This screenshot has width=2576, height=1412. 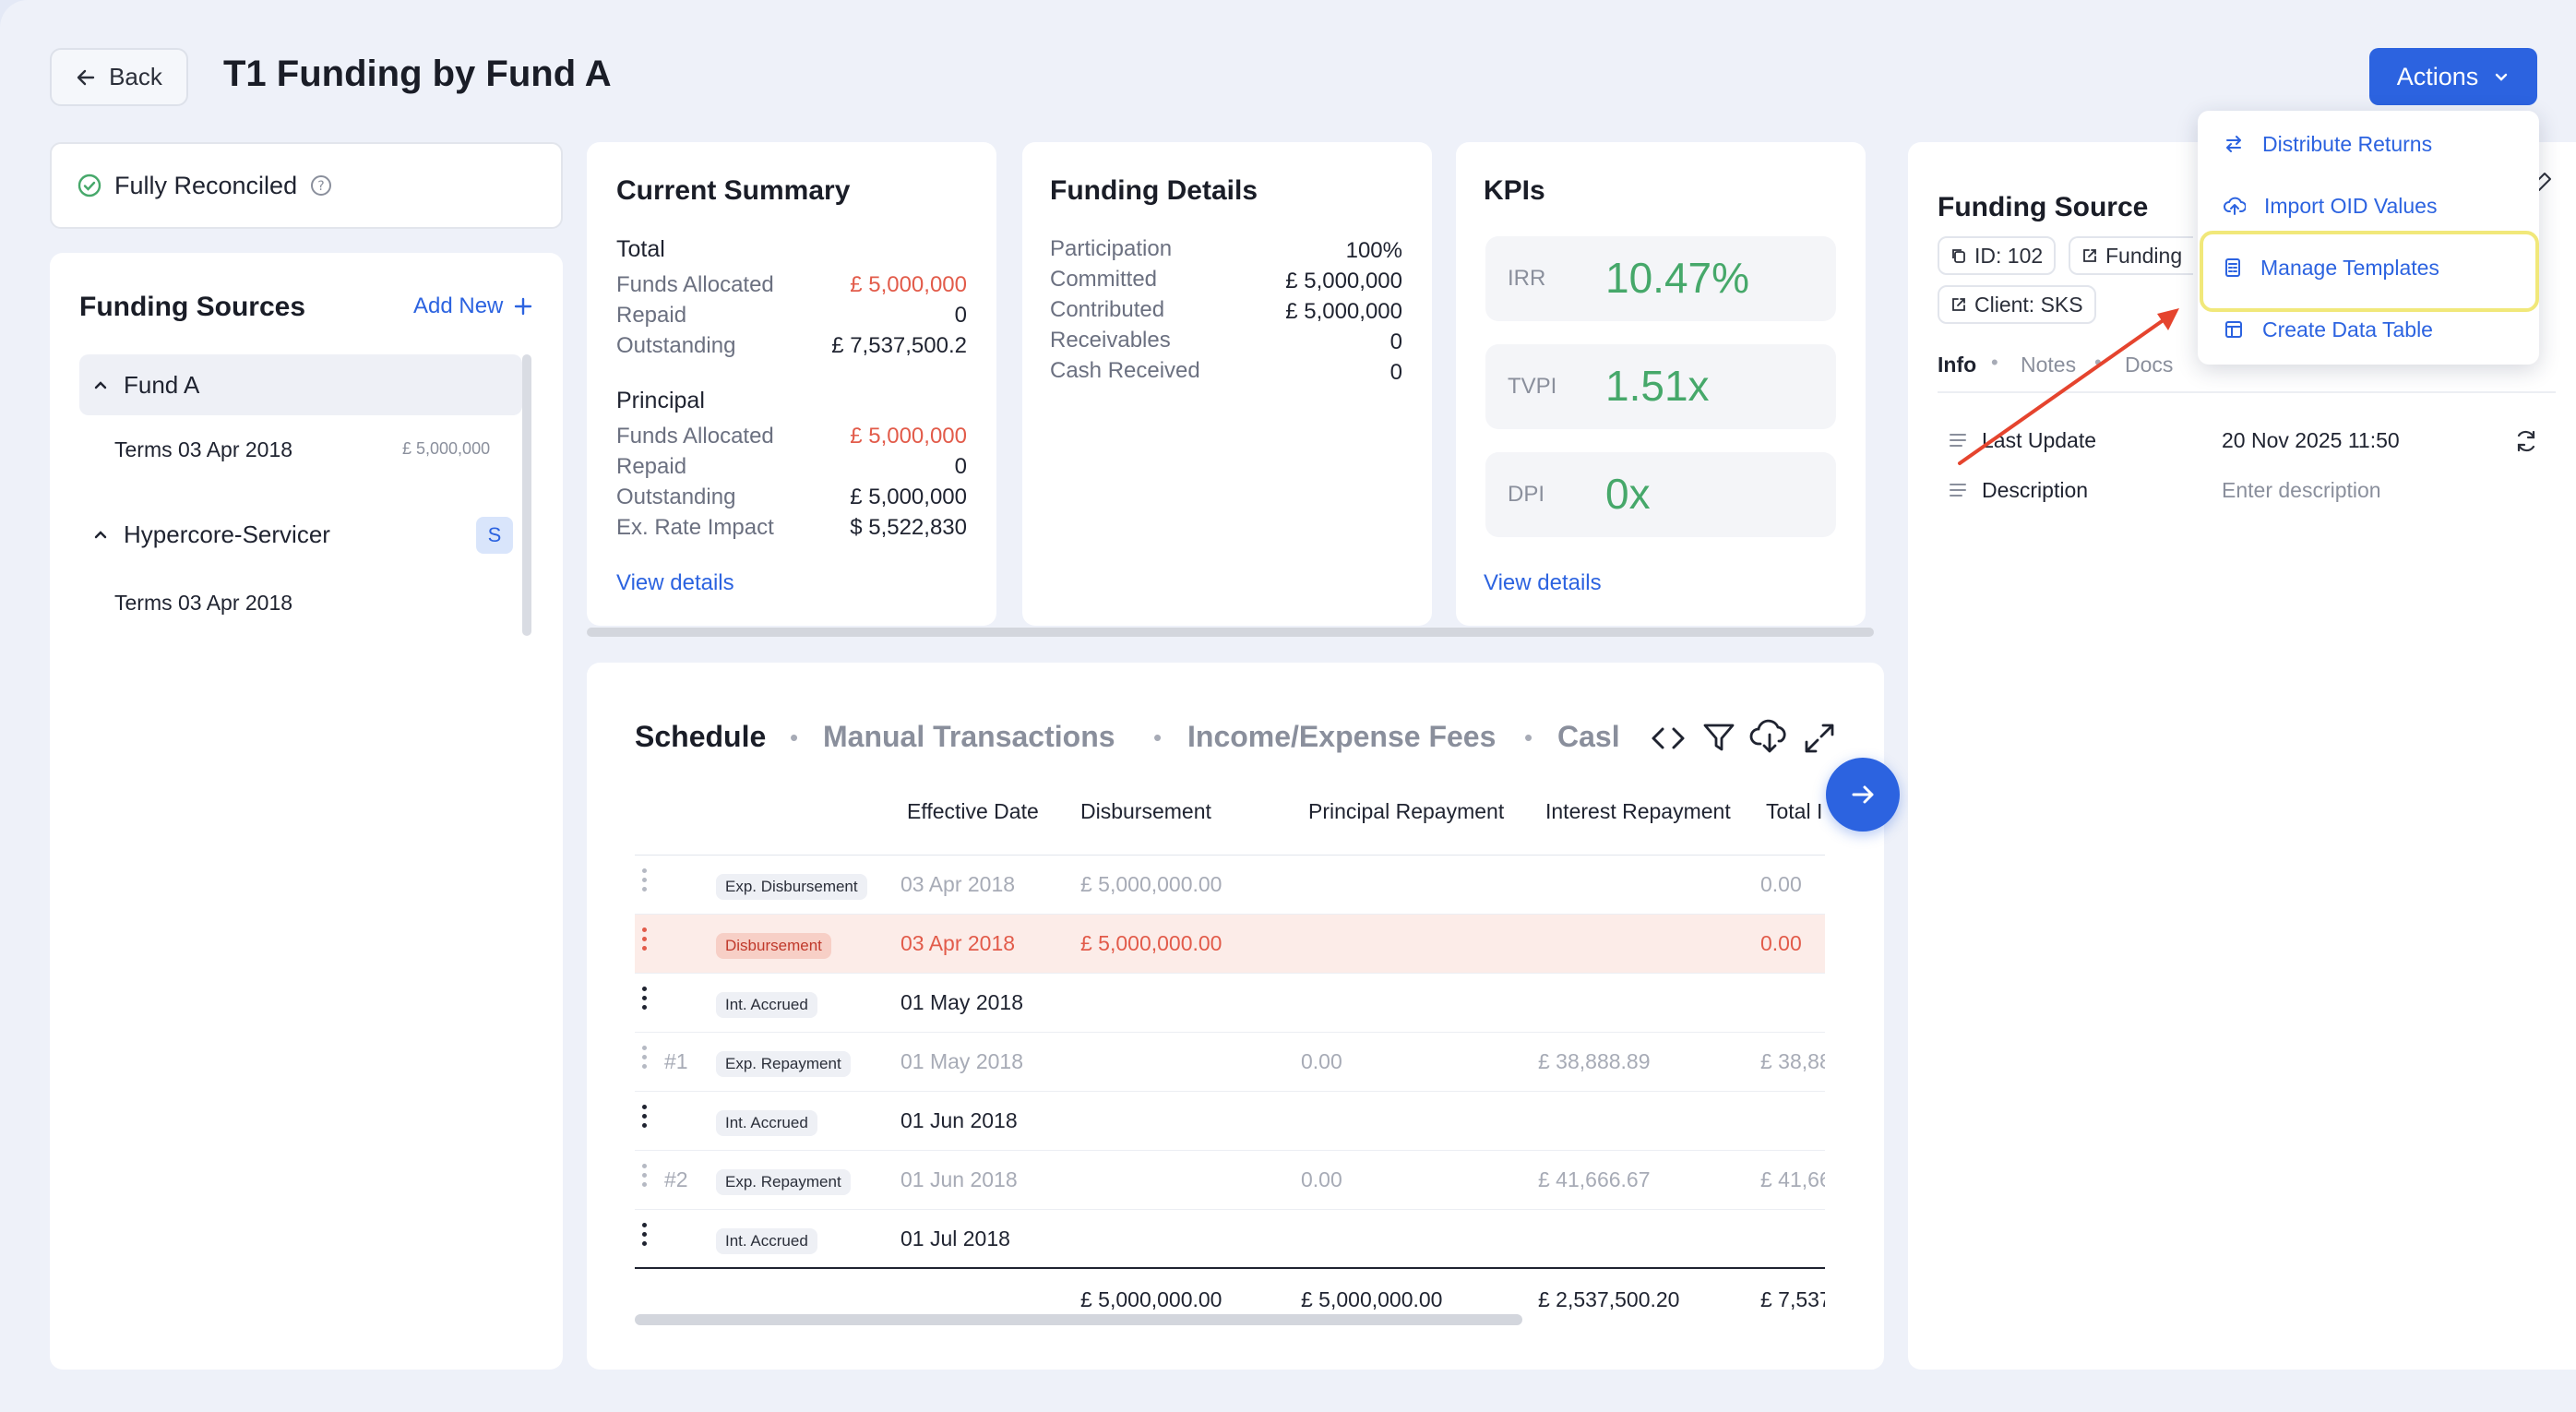 What do you see at coordinates (1395, 373) in the screenshot?
I see `cash-received-value: 0` at bounding box center [1395, 373].